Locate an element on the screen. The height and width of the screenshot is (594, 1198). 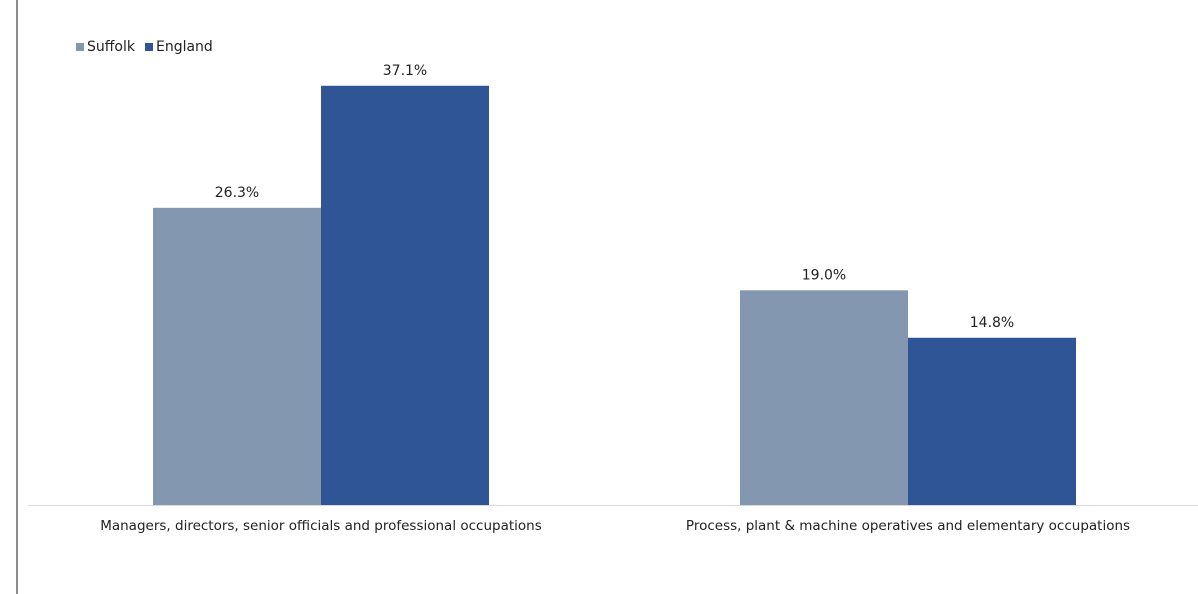
legend-label-suffolk: Suffolk is located at coordinates (111, 47).